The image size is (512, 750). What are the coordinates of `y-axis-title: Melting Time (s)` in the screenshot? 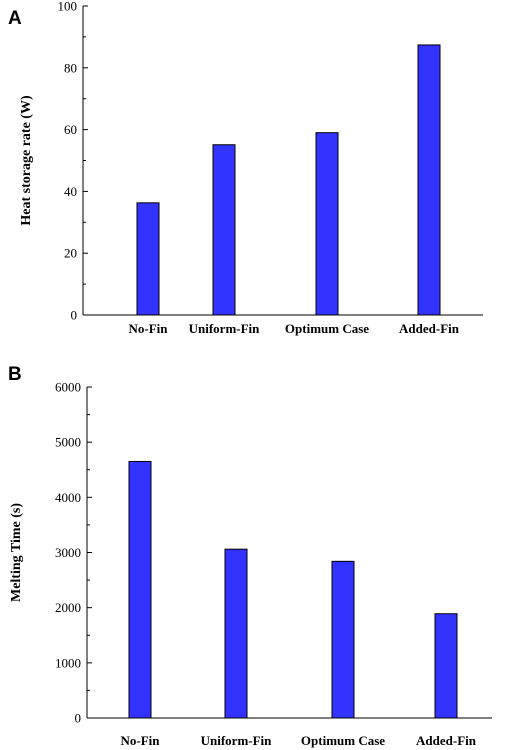 It's located at (16, 552).